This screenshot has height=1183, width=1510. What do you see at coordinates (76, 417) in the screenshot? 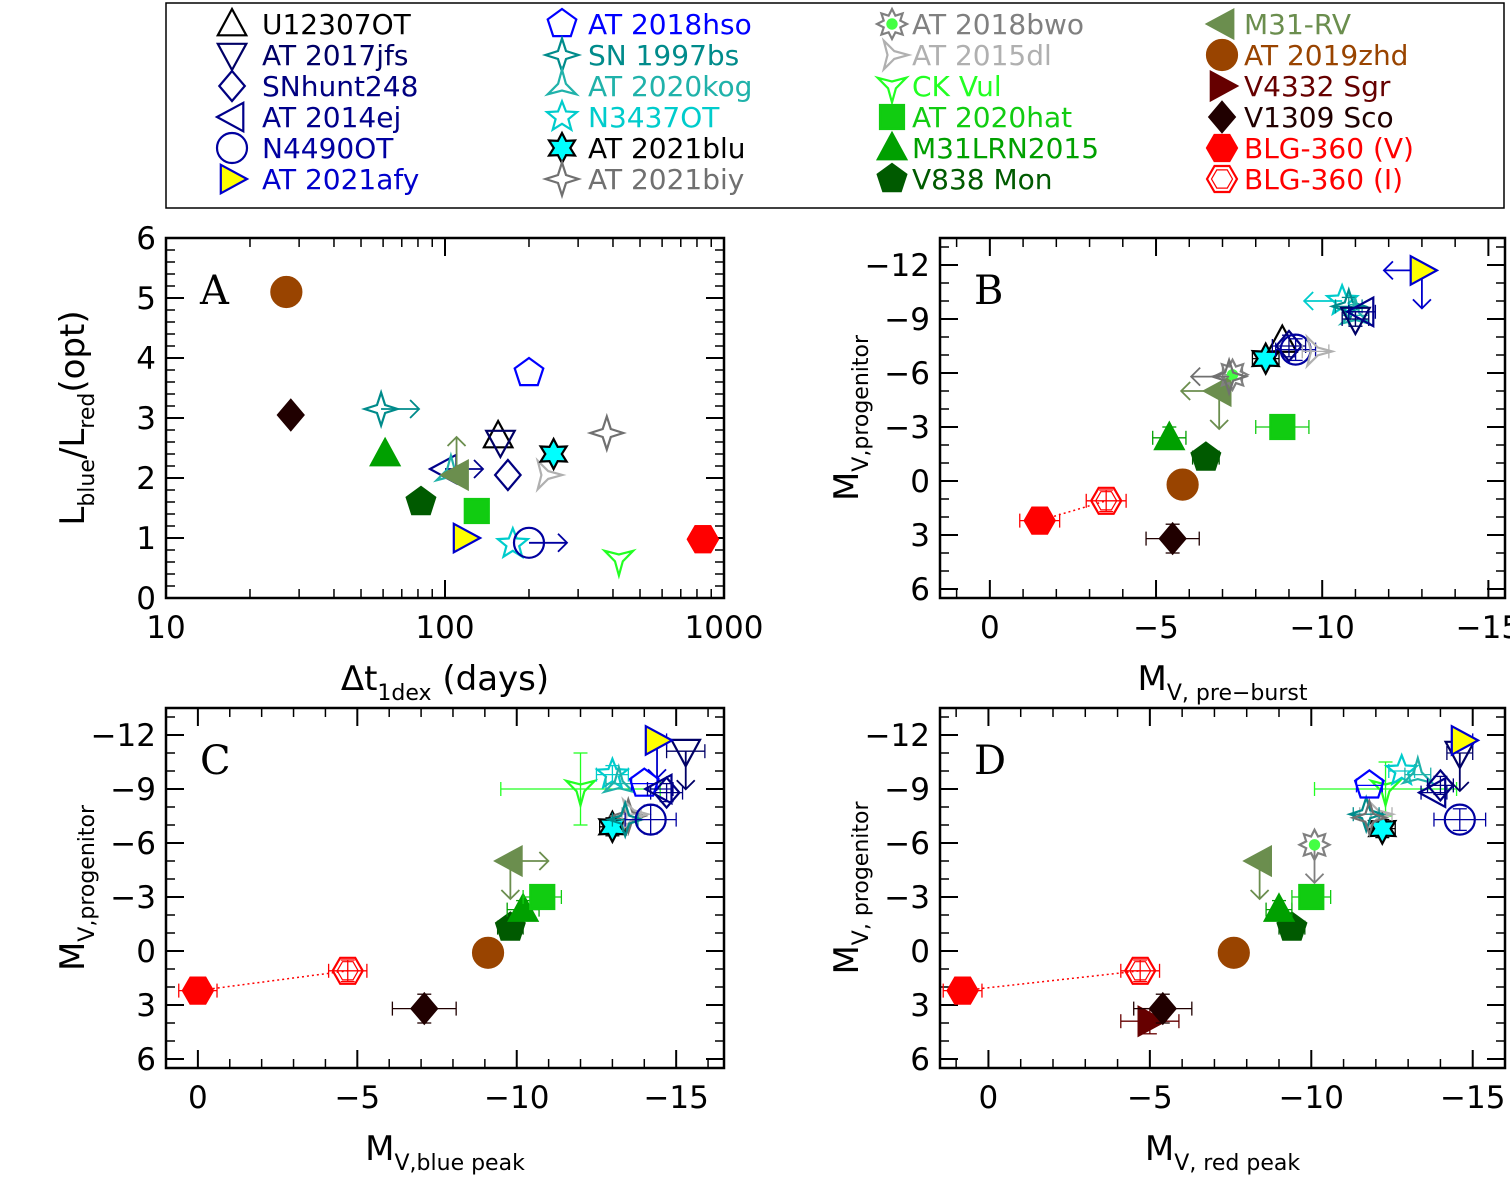
I see `y-axis-label: Lblue/Lred(opt)` at bounding box center [76, 417].